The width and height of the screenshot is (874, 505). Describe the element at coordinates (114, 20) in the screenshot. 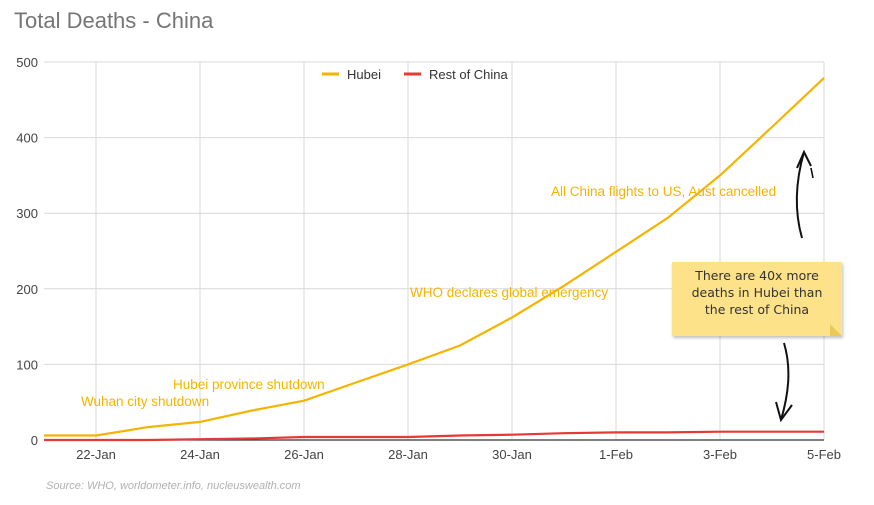

I see `chart-title: Total Deaths - China` at that location.